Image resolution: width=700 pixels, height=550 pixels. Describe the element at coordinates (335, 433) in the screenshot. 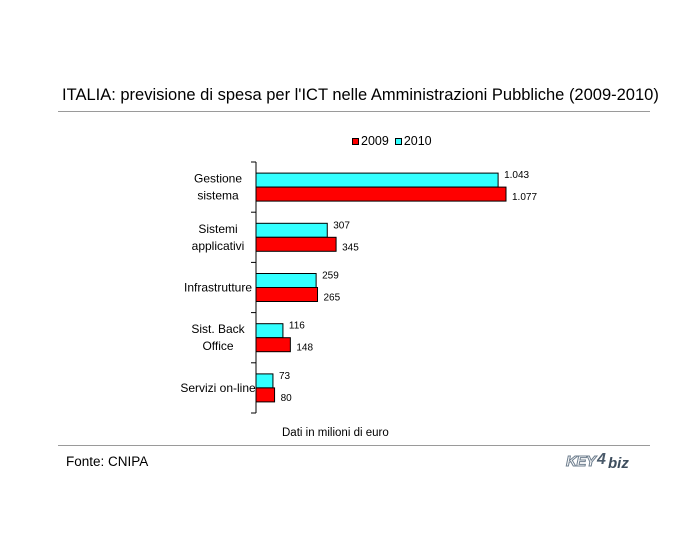

I see `unit-note: Dati in milioni di euro` at that location.